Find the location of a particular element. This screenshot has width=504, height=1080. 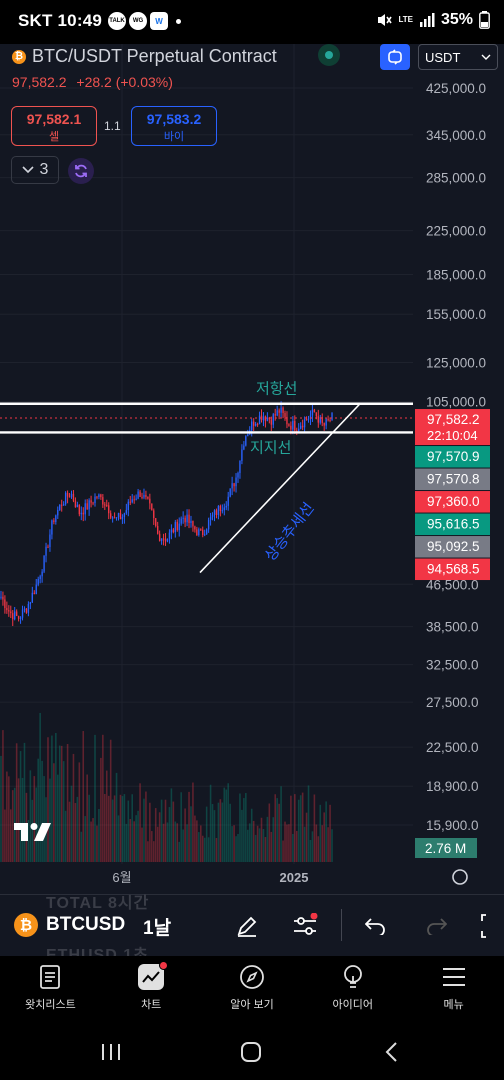

price-tick-label: 22,500.0 is located at coordinates (452, 747).